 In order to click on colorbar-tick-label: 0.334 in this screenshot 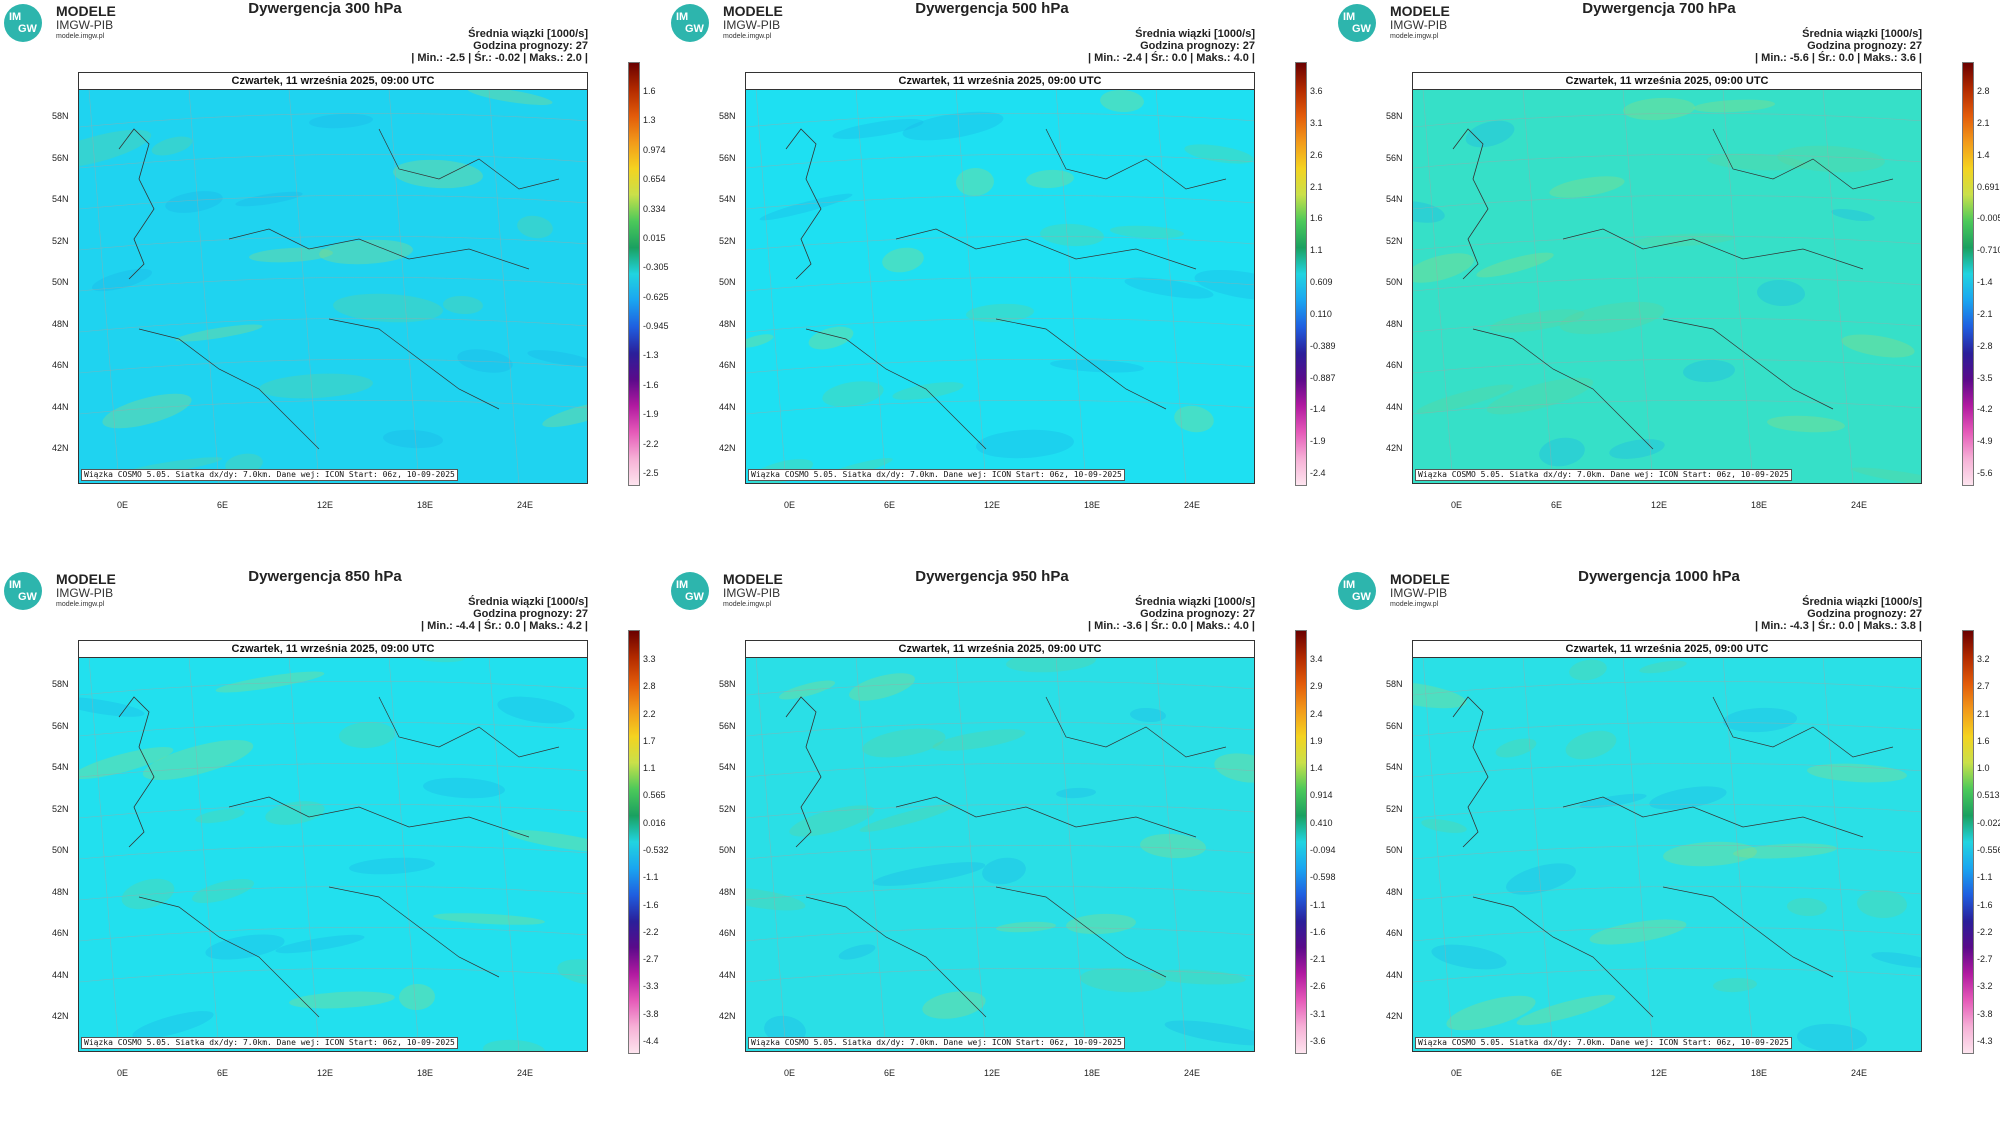, I will do `click(654, 208)`.